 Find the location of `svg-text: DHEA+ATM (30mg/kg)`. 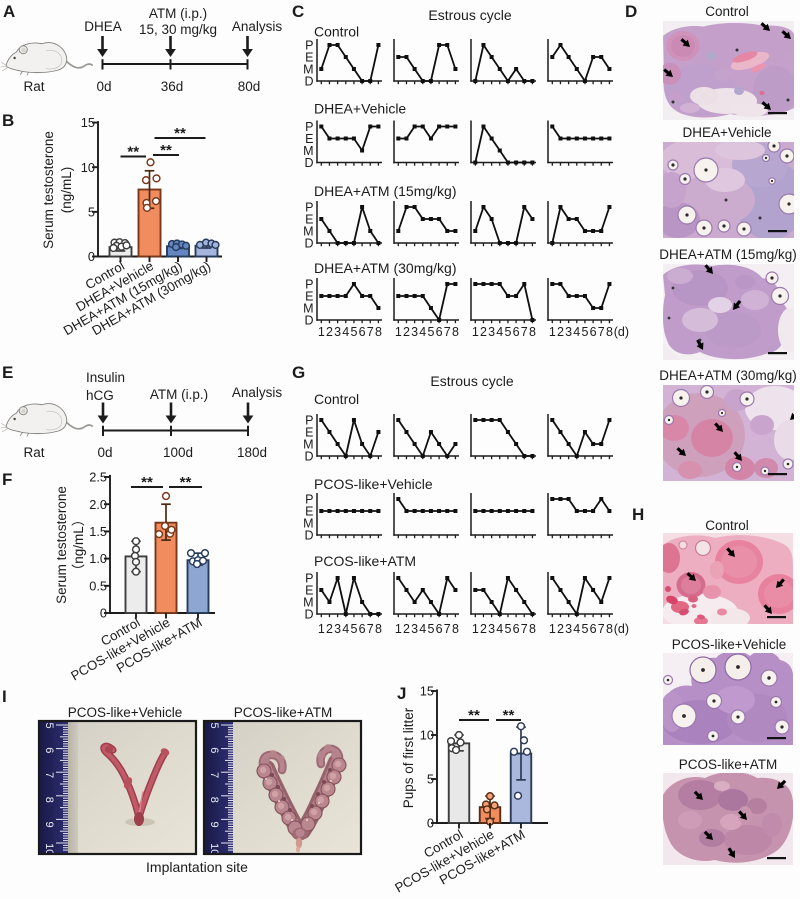

svg-text: DHEA+ATM (30mg/kg) is located at coordinates (385, 268).